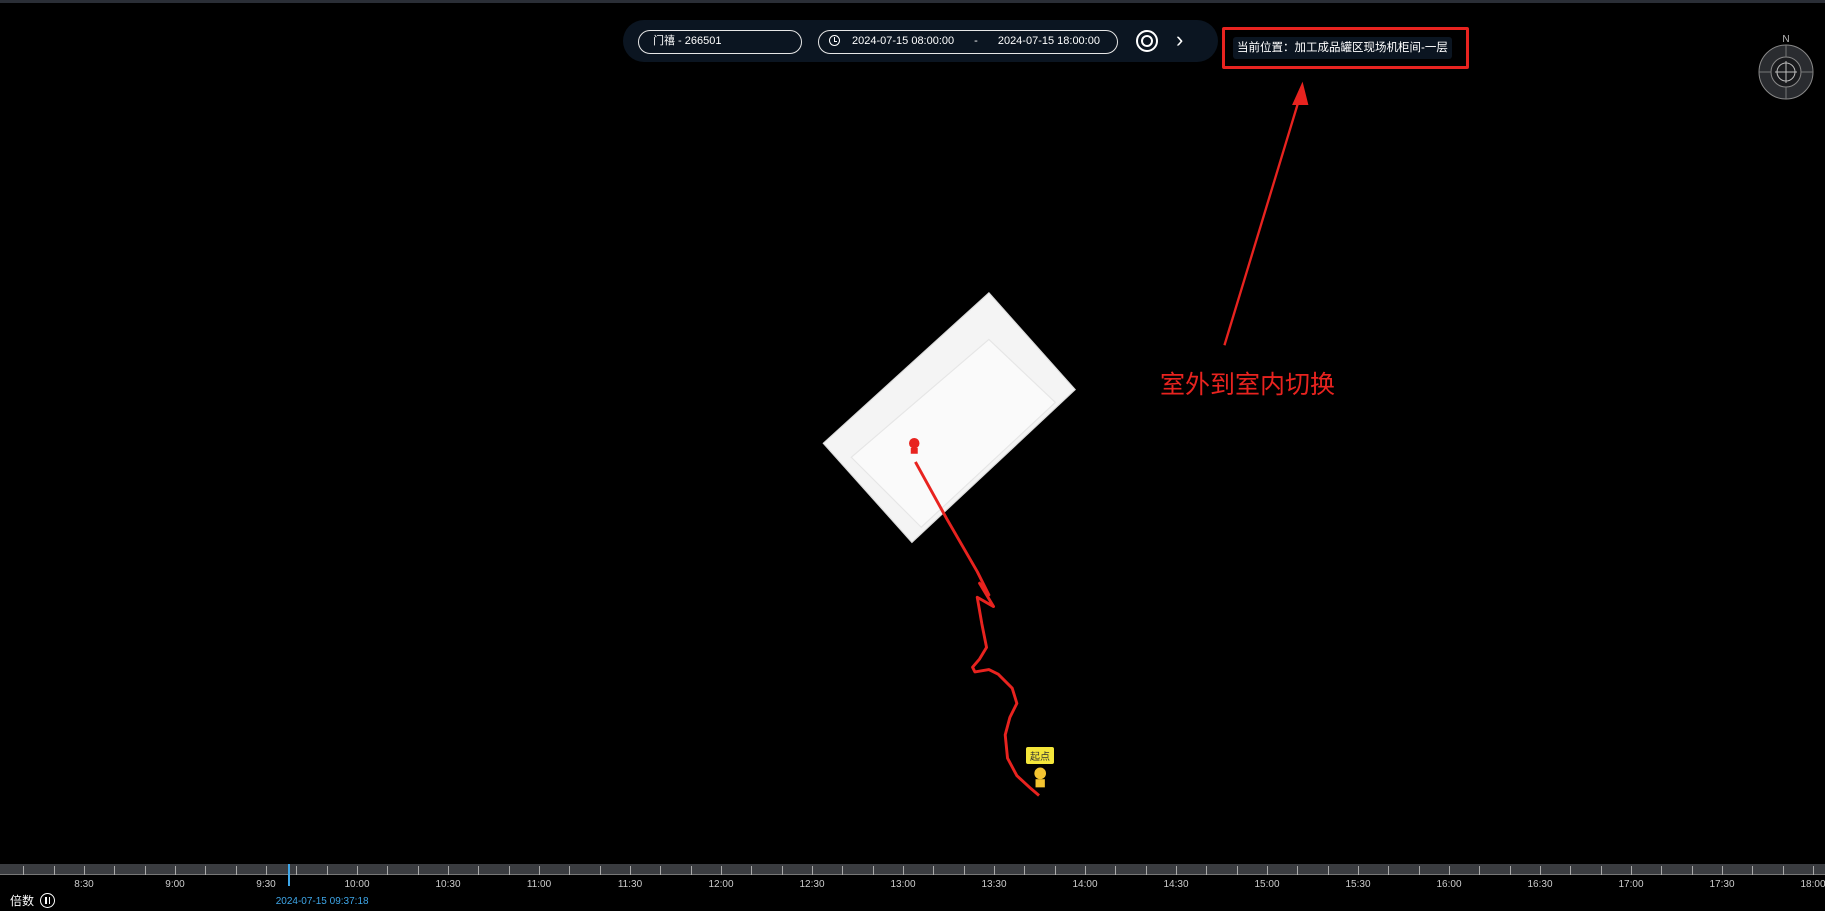  I want to click on pause-icon, so click(48, 900).